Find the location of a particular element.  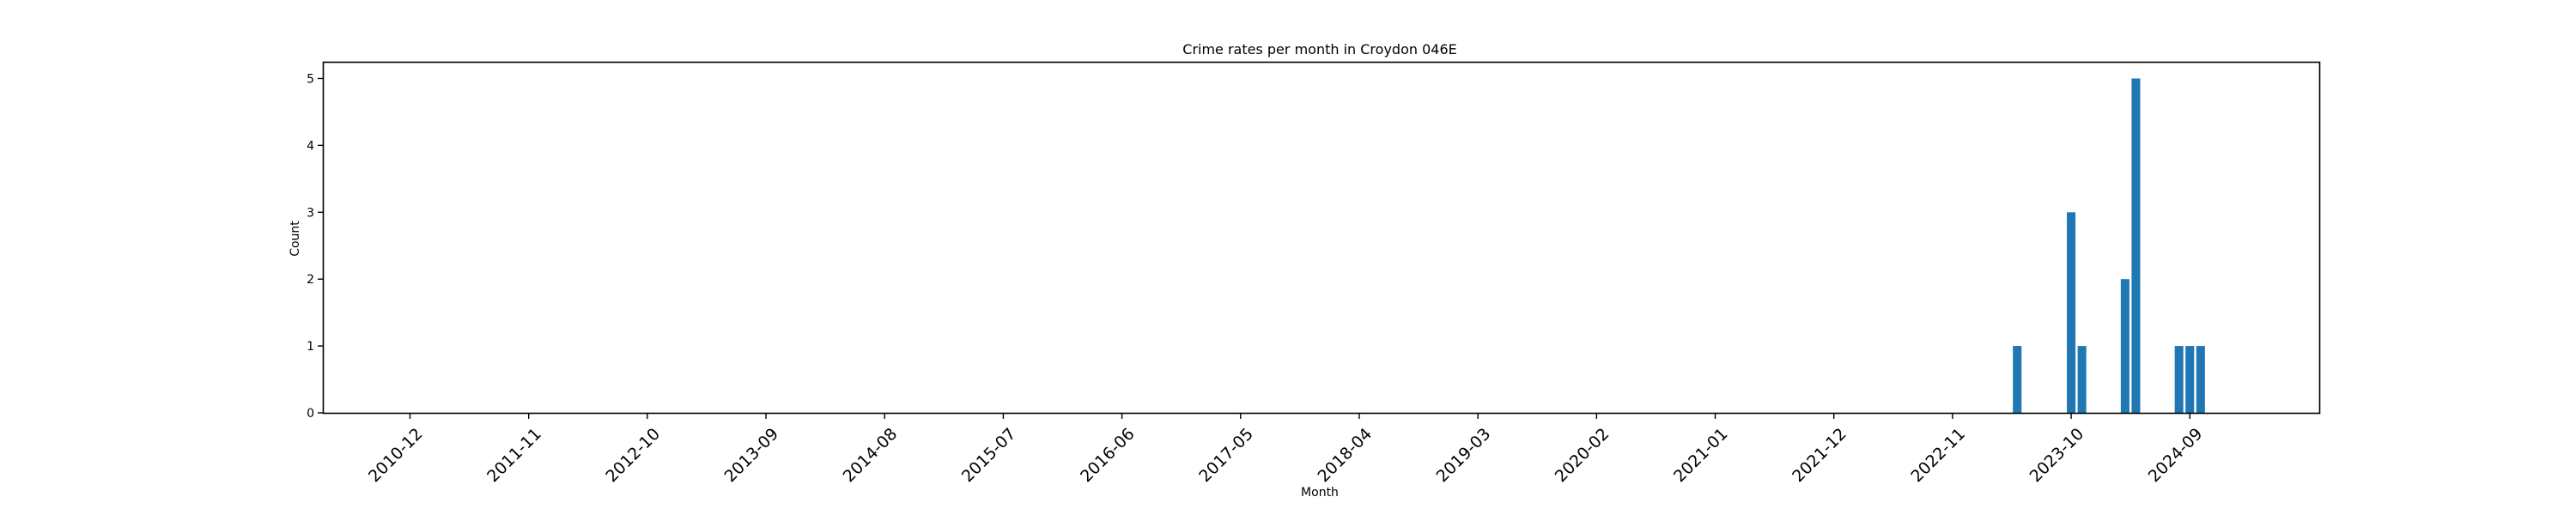

y-ticks-group: 0 1 2 3 4 5 is located at coordinates (315, 246).